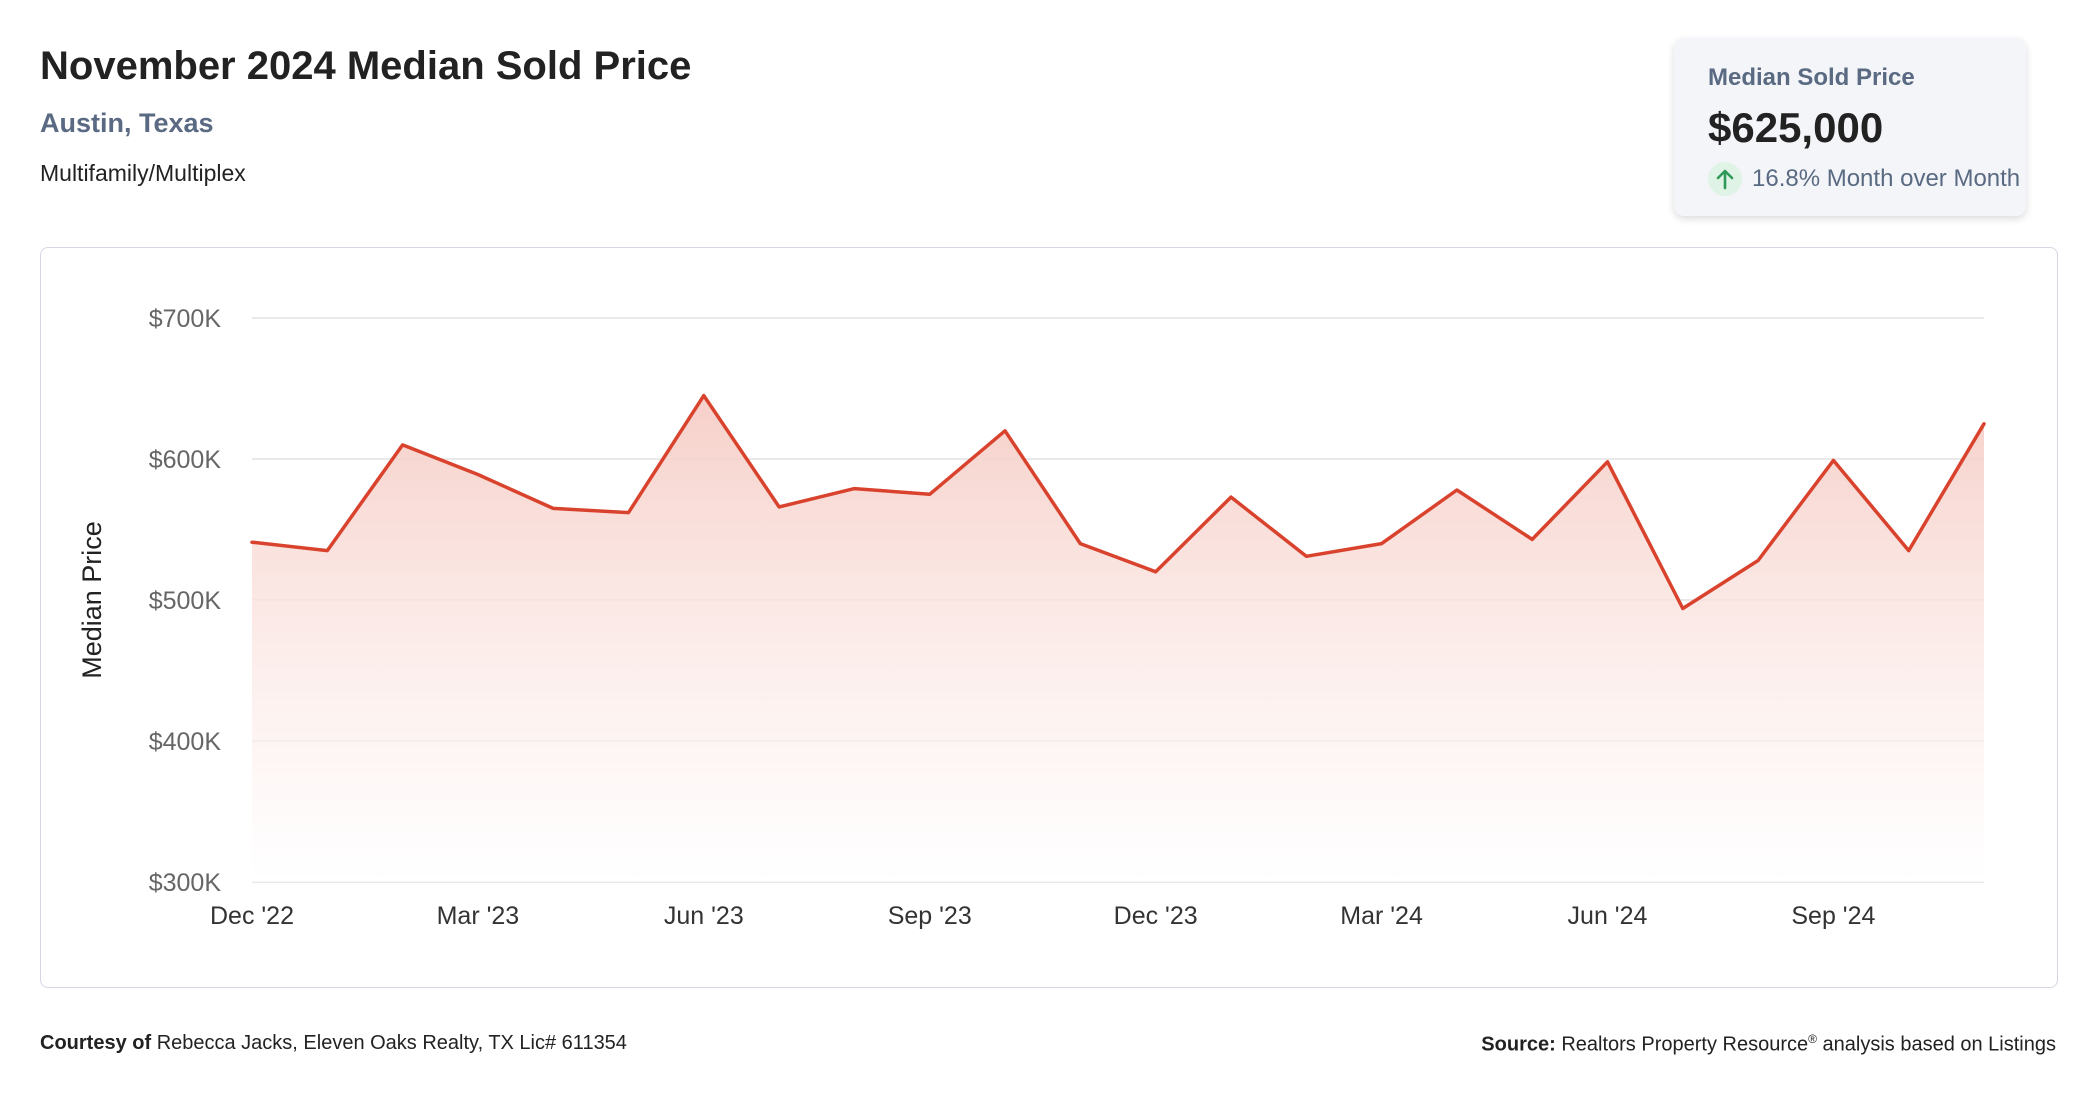 Image resolution: width=2096 pixels, height=1100 pixels. Describe the element at coordinates (1518, 1044) in the screenshot. I see `source-label: Source:` at that location.